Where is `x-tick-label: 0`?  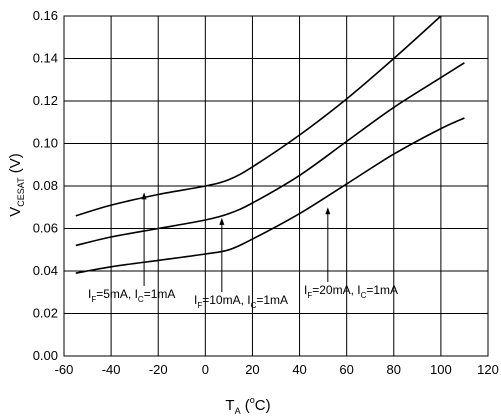
x-tick-label: 0 is located at coordinates (205, 369).